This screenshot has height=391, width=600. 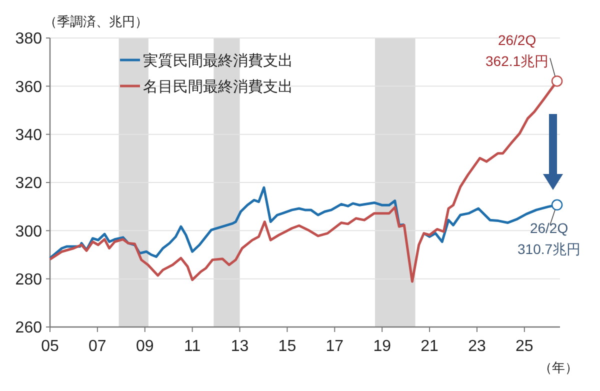 What do you see at coordinates (287, 346) in the screenshot?
I see `x-tick-label: 15` at bounding box center [287, 346].